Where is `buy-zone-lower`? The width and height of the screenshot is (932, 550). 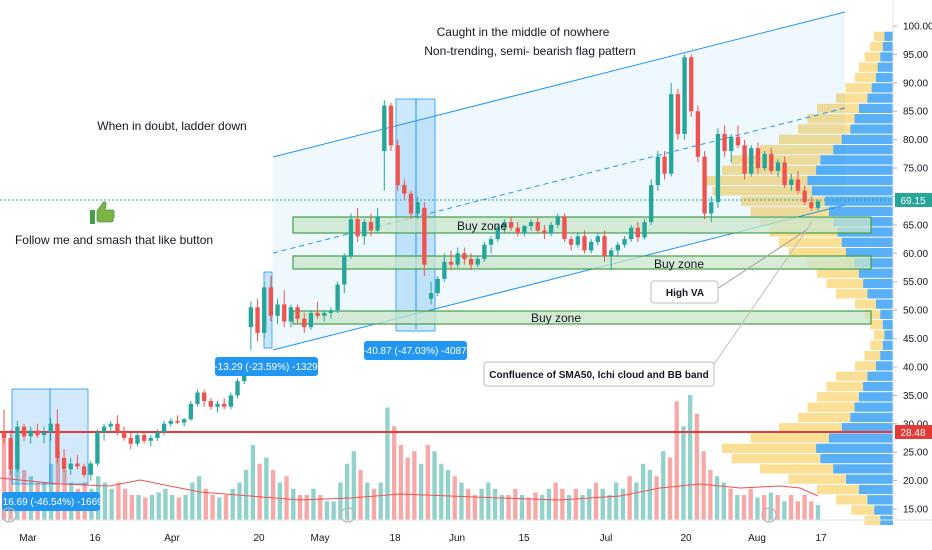 buy-zone-lower is located at coordinates (582, 317).